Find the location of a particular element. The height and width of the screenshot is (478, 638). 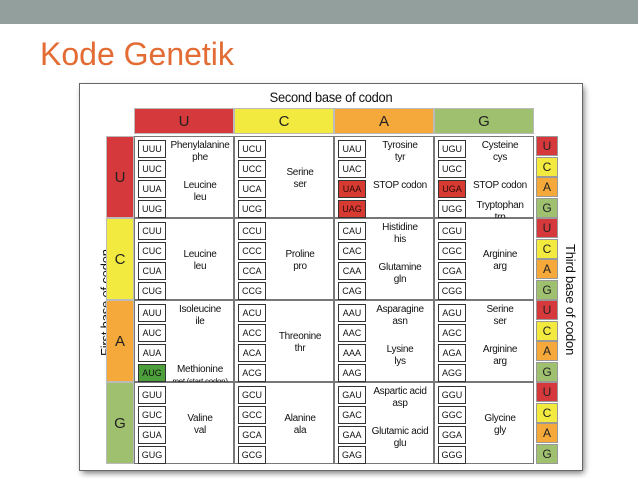

amino-acid-name: Tryptophan is located at coordinates (500, 205).